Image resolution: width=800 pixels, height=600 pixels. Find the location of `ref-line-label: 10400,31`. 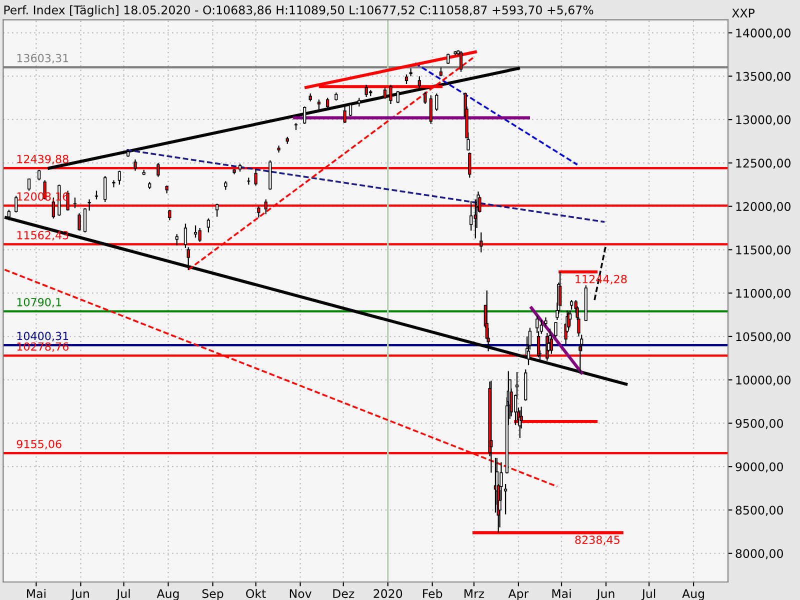

ref-line-label: 10400,31 is located at coordinates (42, 337).